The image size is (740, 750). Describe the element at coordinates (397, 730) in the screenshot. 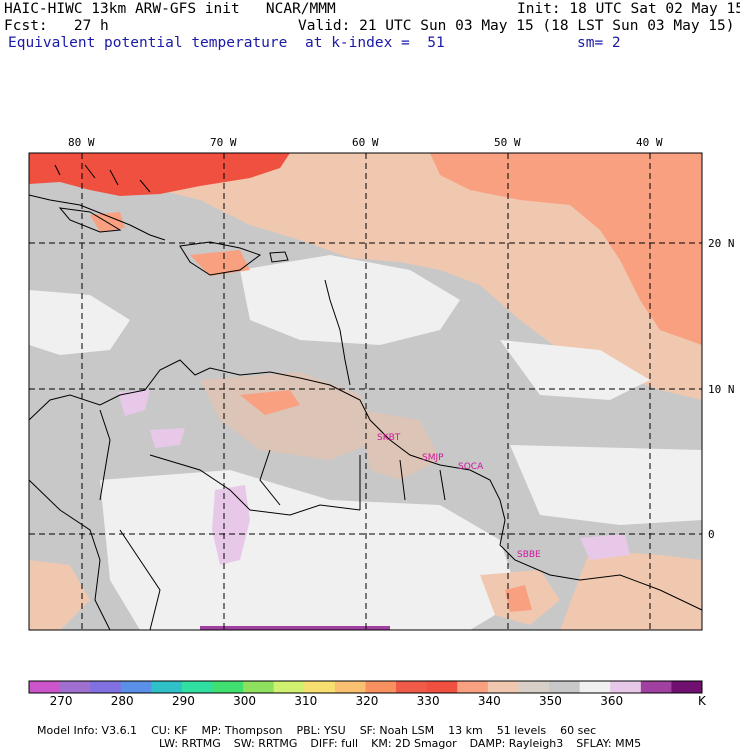

I see `model-info-item: SF: Noah LSM` at that location.